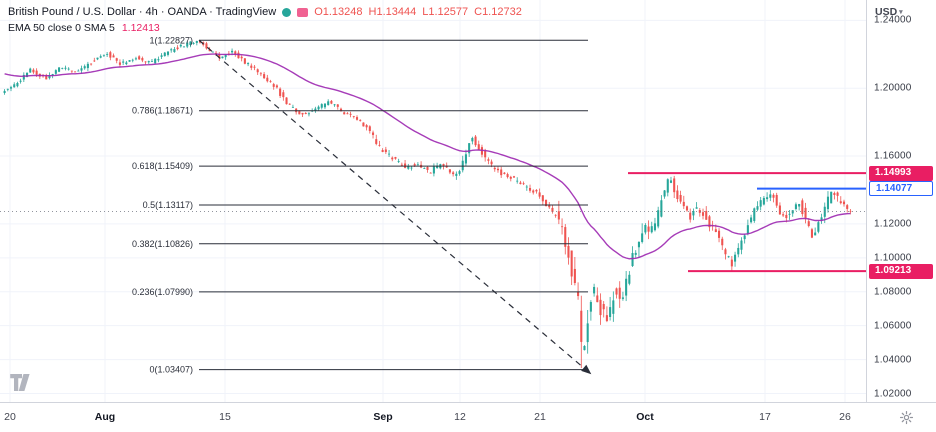 The height and width of the screenshot is (432, 936). I want to click on ohlc-high: H1.13444, so click(392, 12).